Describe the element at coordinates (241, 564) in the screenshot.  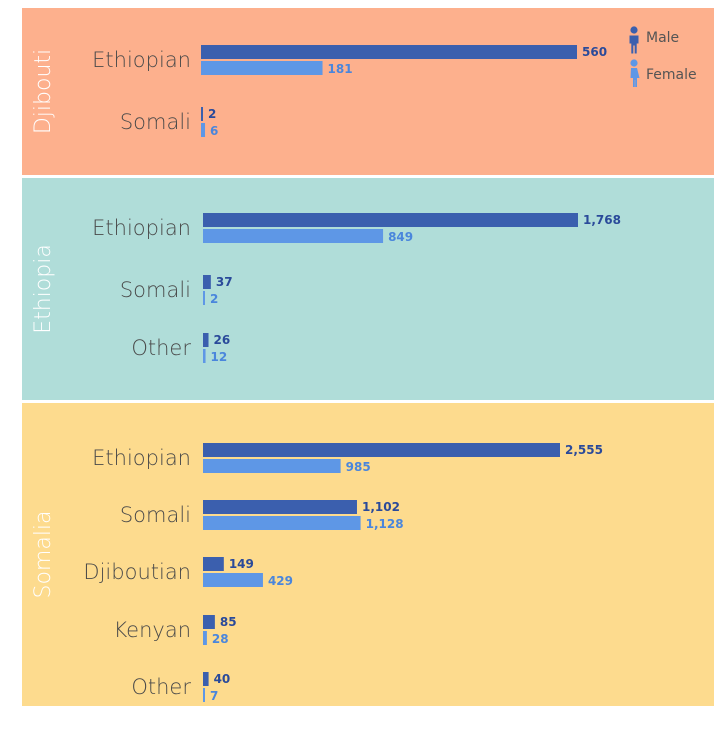
I see `value-label-male: 149` at that location.